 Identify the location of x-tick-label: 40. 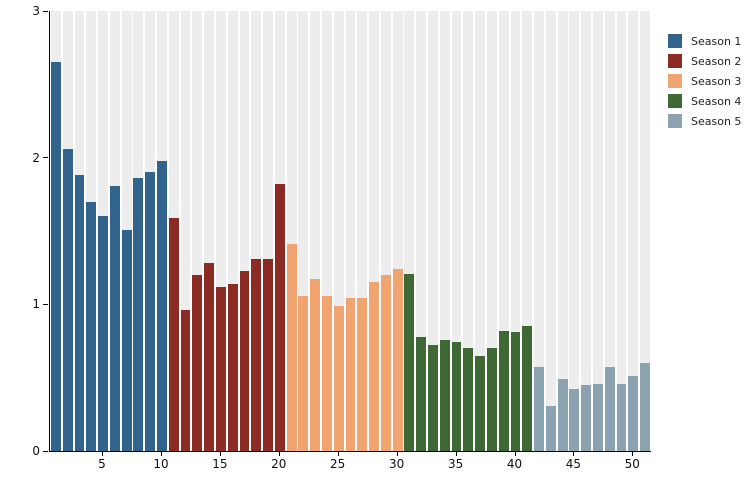
(514, 464).